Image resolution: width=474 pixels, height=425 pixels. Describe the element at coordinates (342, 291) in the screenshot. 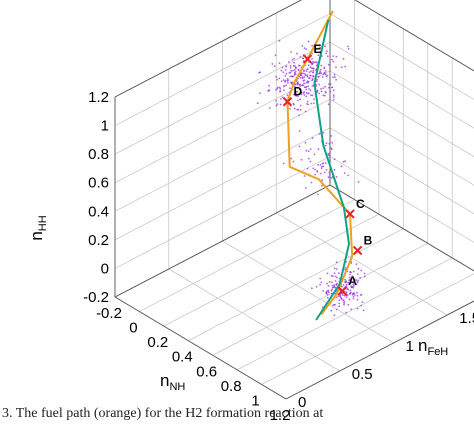

I see `point-marker` at that location.